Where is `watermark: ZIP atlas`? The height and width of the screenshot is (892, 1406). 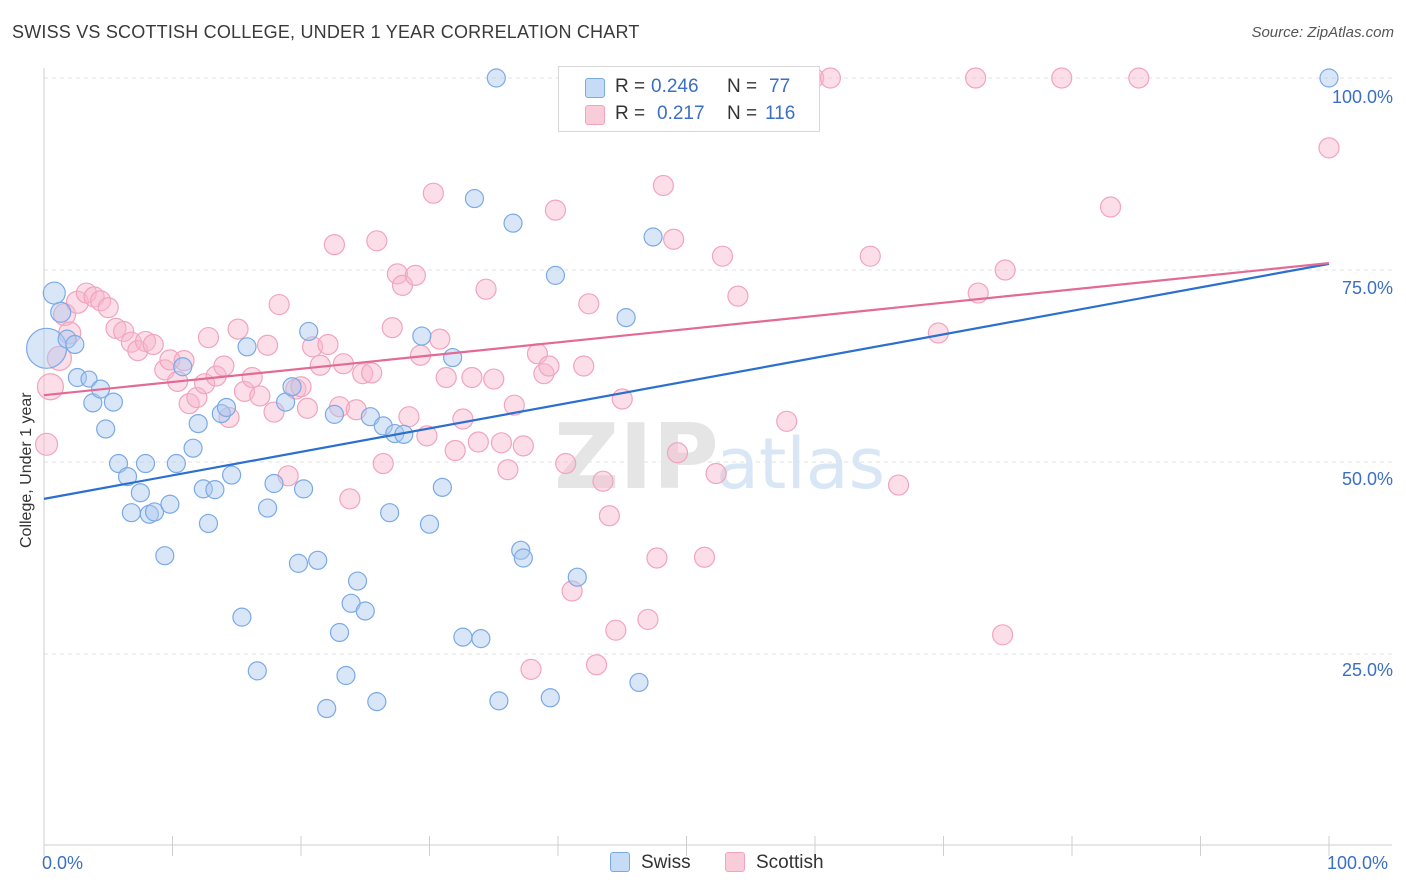 watermark: ZIP atlas is located at coordinates (719, 457).